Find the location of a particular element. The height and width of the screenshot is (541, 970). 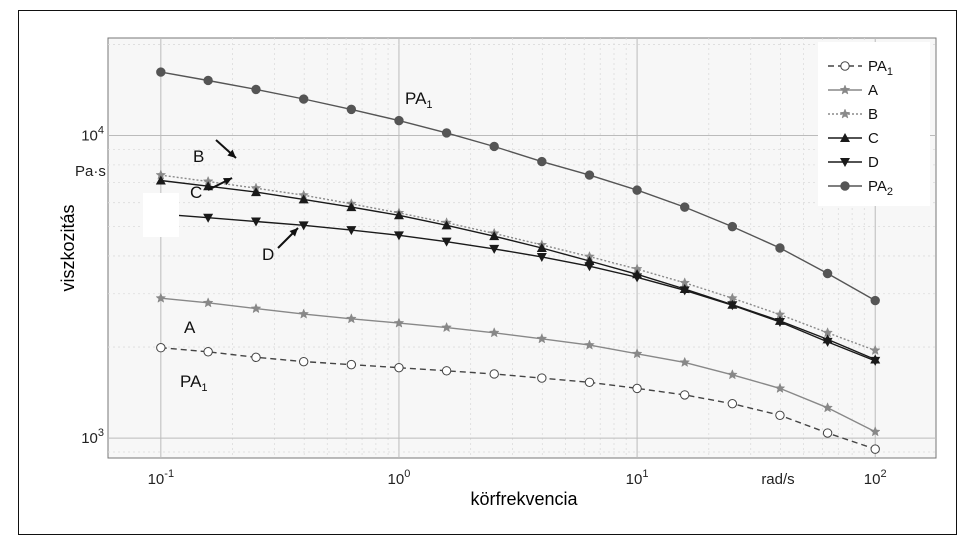

annotation-label: PA1 is located at coordinates (194, 383).